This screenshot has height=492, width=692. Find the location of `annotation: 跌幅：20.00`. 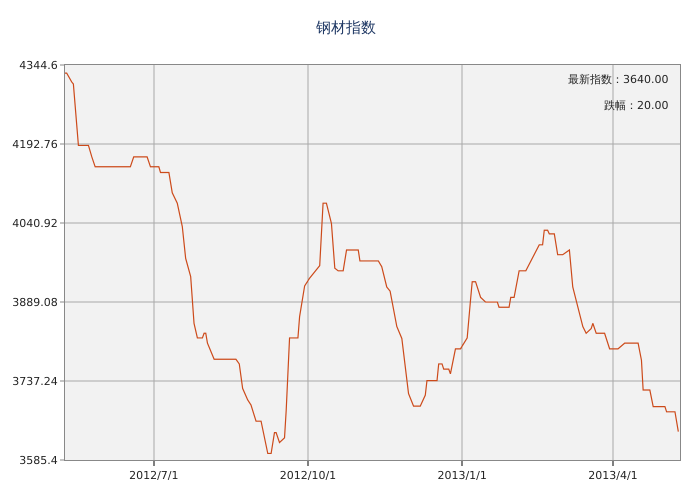

annotation: 跌幅：20.00 is located at coordinates (636, 105).